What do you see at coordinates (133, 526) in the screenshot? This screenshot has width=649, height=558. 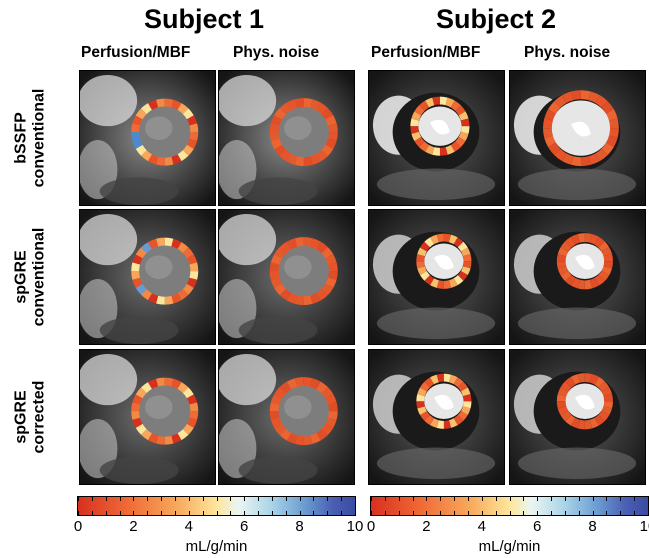 I see `colorbar-tick-label: 2` at bounding box center [133, 526].